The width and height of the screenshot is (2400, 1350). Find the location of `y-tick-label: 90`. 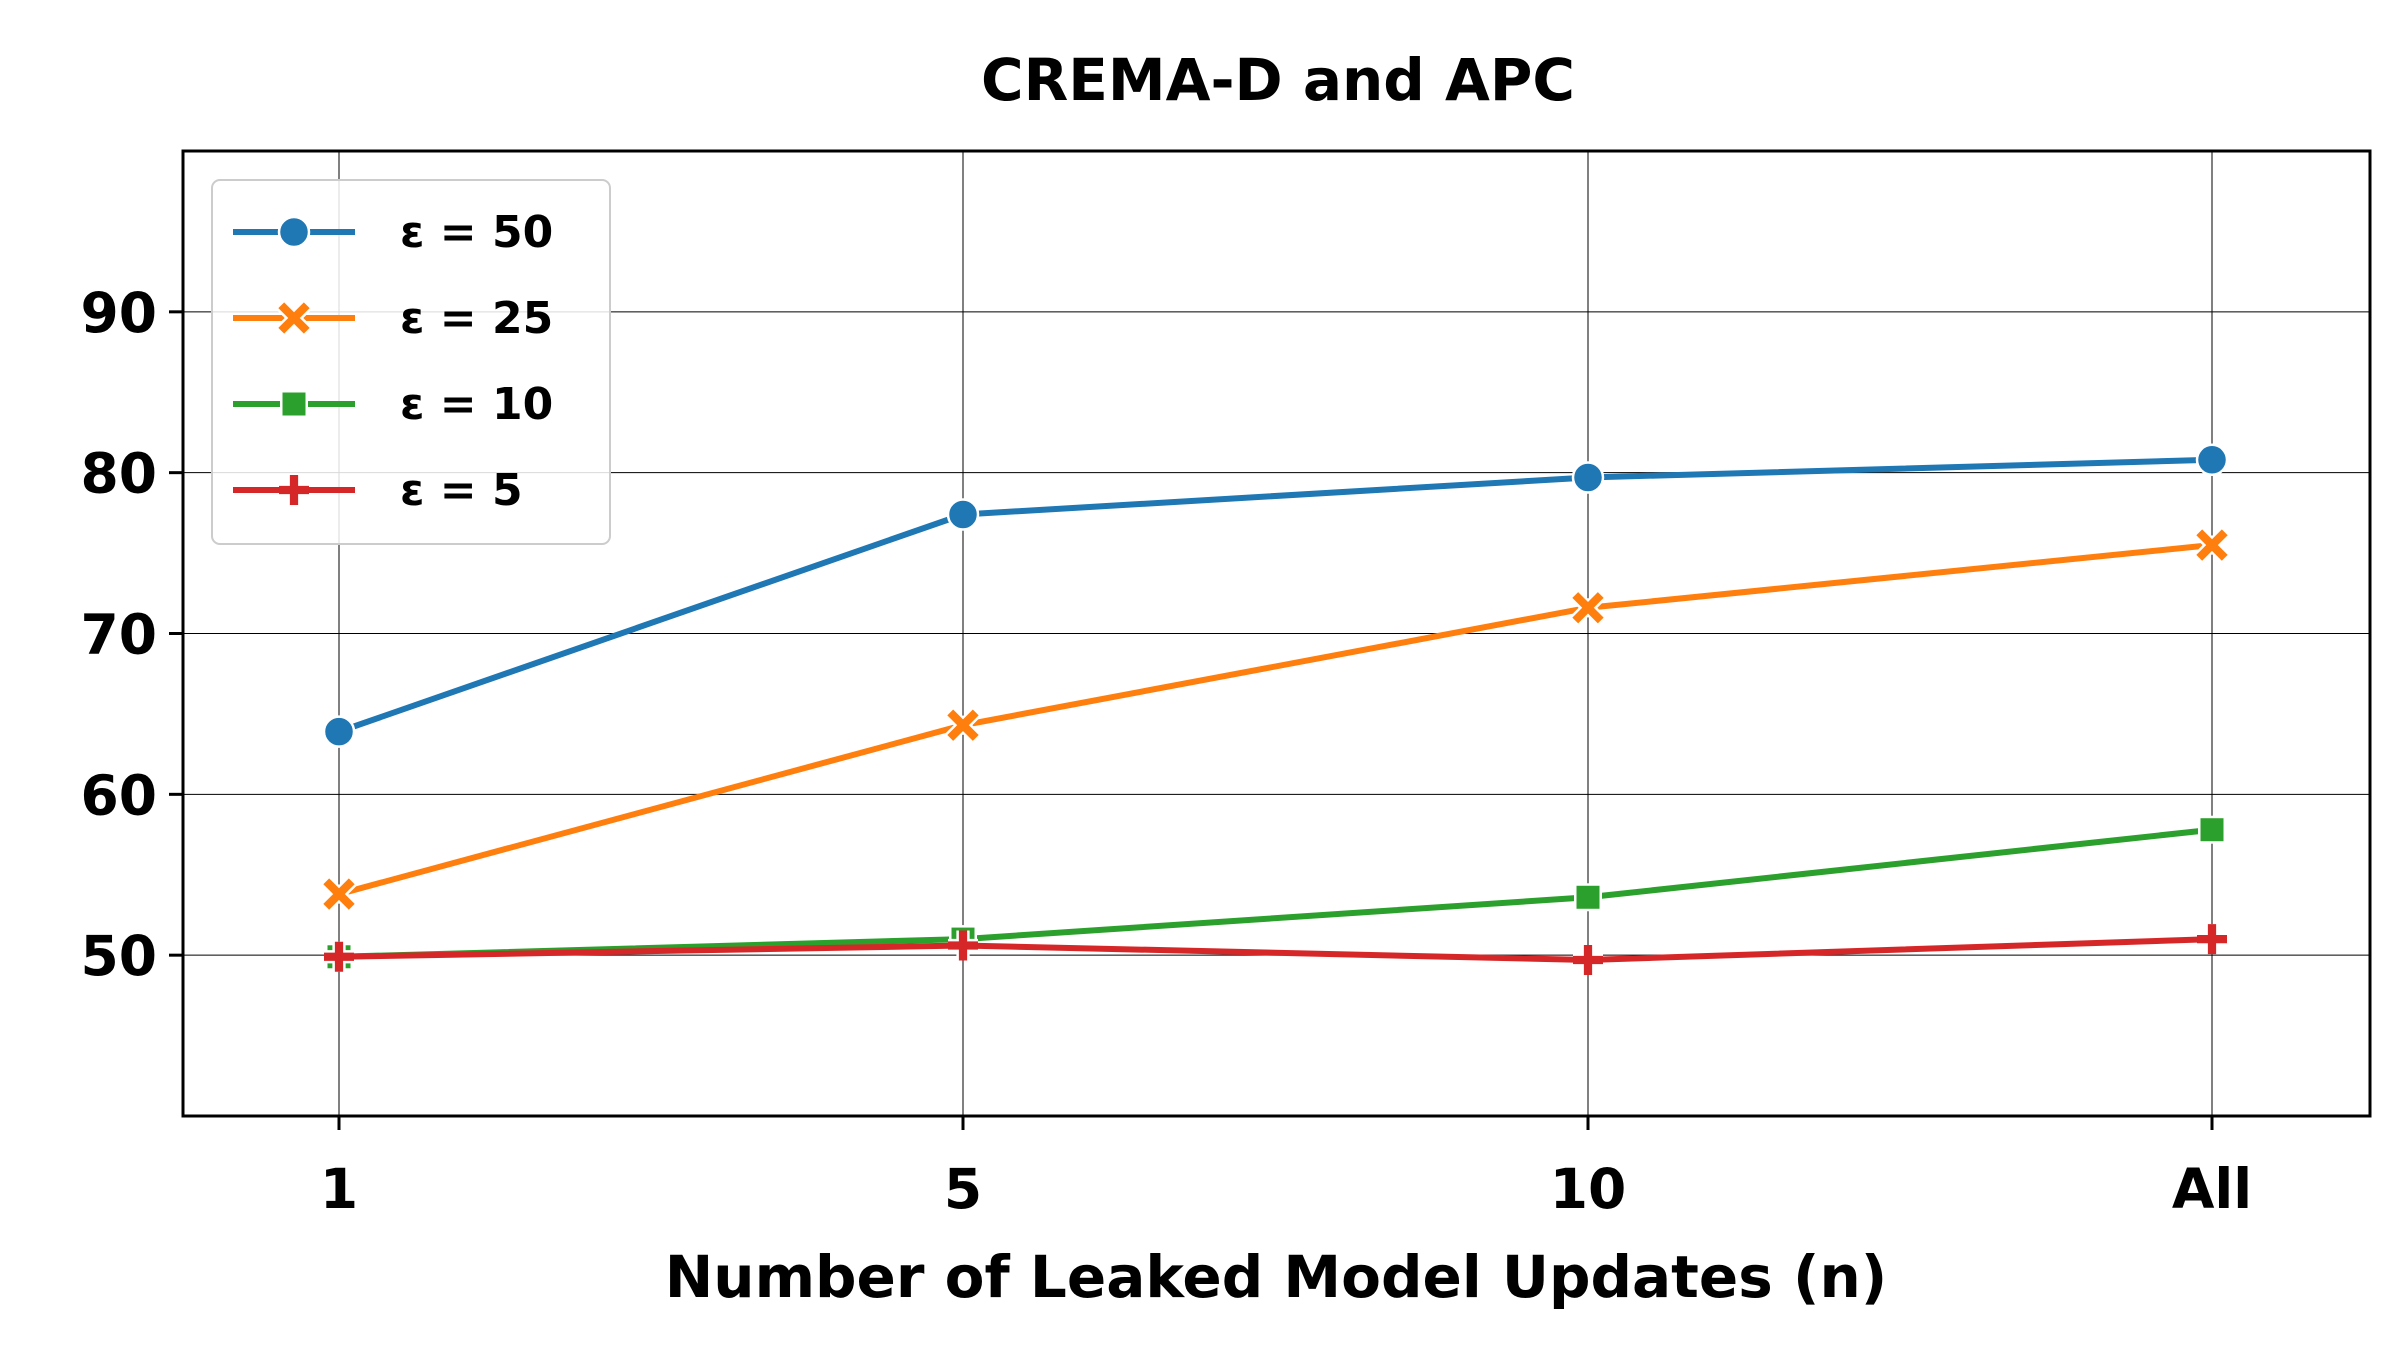

y-tick-label: 90 is located at coordinates (118, 313).